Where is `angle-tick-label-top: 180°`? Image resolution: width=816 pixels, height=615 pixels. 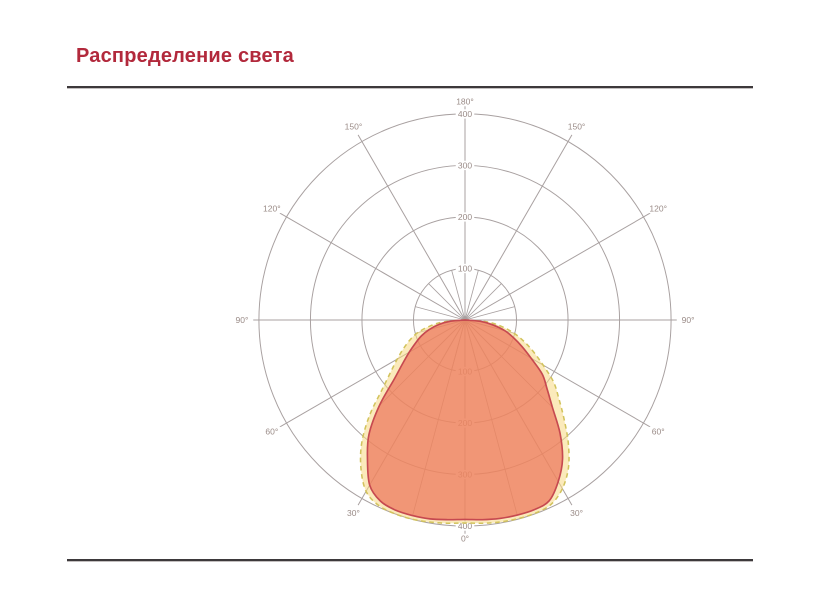 angle-tick-label-top: 180° is located at coordinates (465, 101).